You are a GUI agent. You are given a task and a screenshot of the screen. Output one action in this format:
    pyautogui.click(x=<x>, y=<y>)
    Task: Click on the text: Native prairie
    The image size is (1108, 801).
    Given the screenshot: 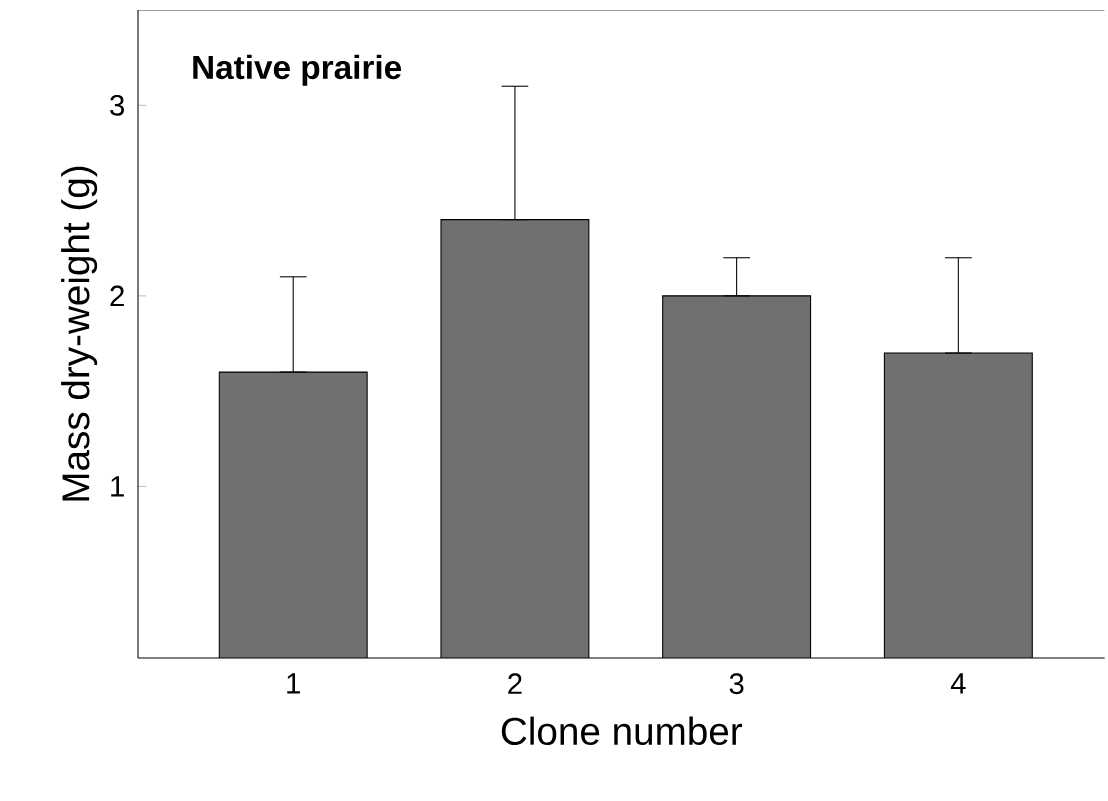 What is the action you would take?
    pyautogui.click(x=297, y=70)
    